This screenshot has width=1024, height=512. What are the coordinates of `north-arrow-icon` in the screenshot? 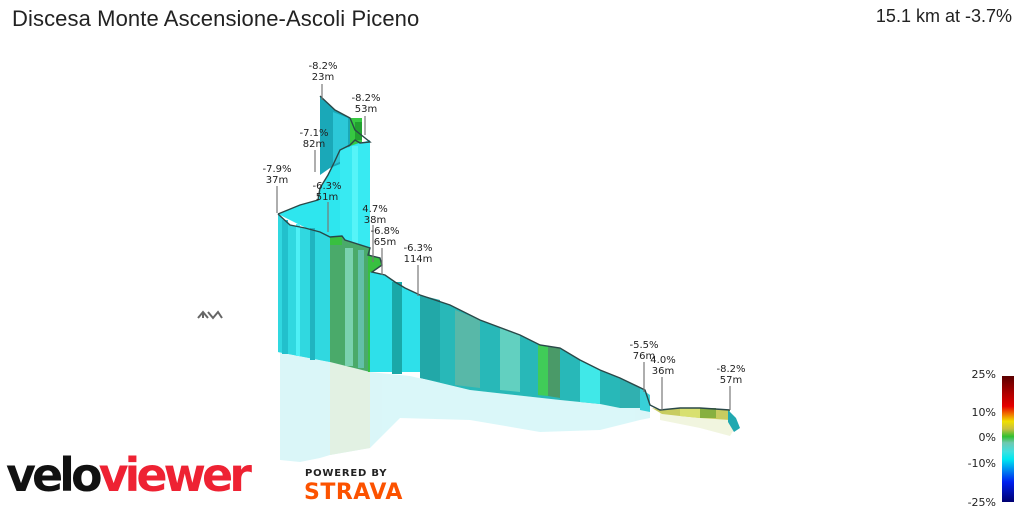 It's located at (210, 315).